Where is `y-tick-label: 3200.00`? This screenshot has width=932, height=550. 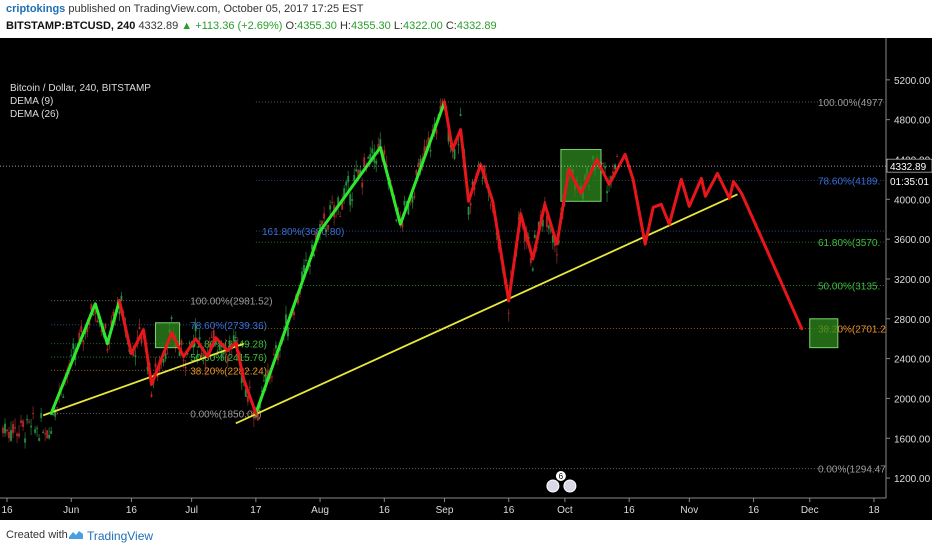 y-tick-label: 3200.00 is located at coordinates (912, 280).